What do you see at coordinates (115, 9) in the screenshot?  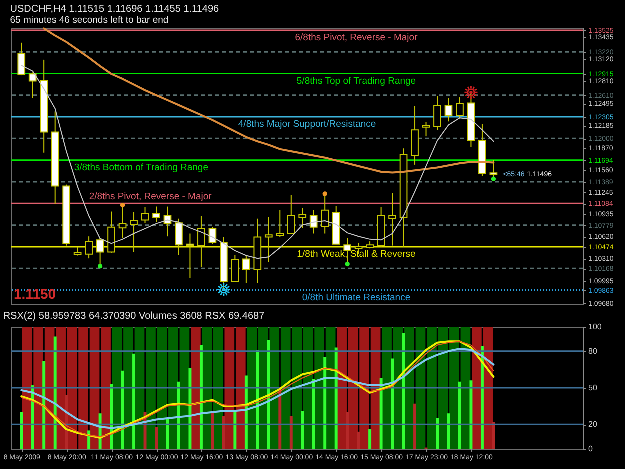 I see `chart-title: USDCHF,H4 1.11515 1.11696 1.11455 1.11496` at bounding box center [115, 9].